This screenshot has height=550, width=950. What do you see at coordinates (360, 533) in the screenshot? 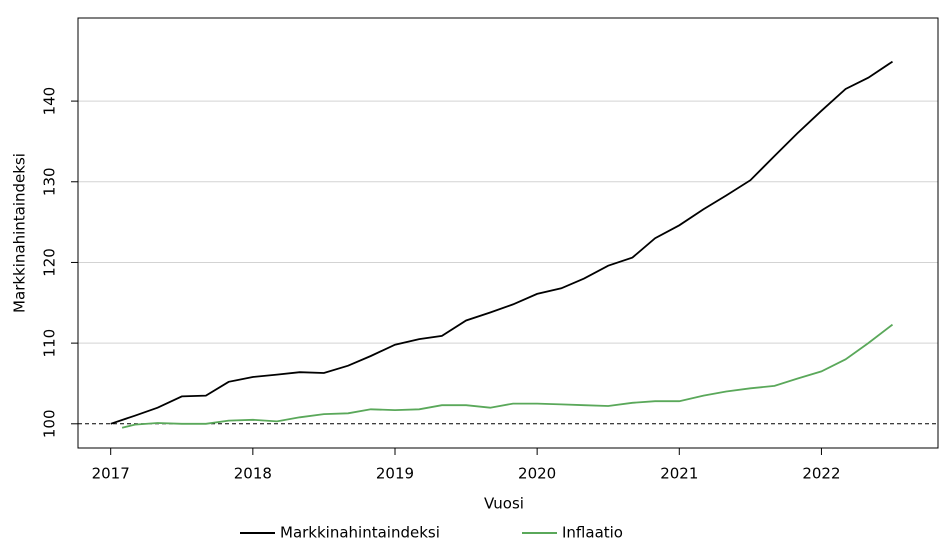
I see `legend-label: Markkinahintaindeksi` at bounding box center [360, 533].